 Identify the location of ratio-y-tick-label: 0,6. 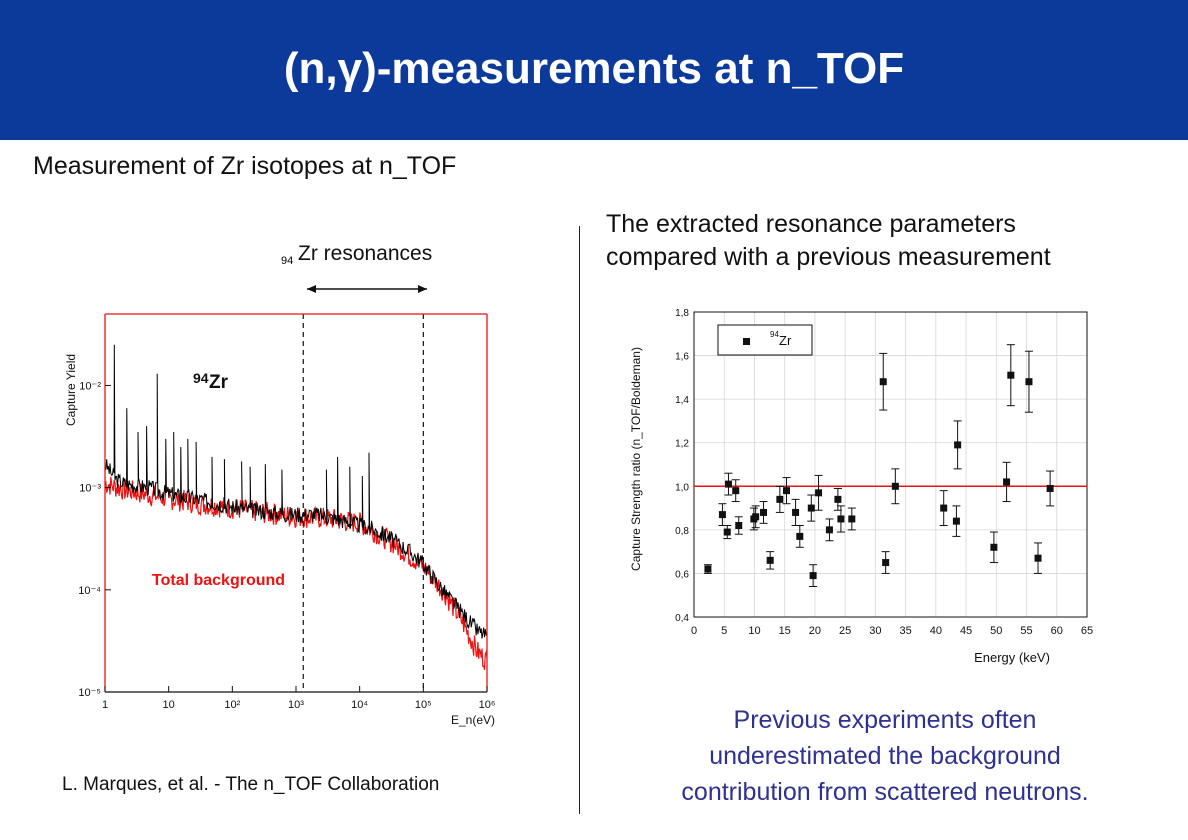
(682, 574).